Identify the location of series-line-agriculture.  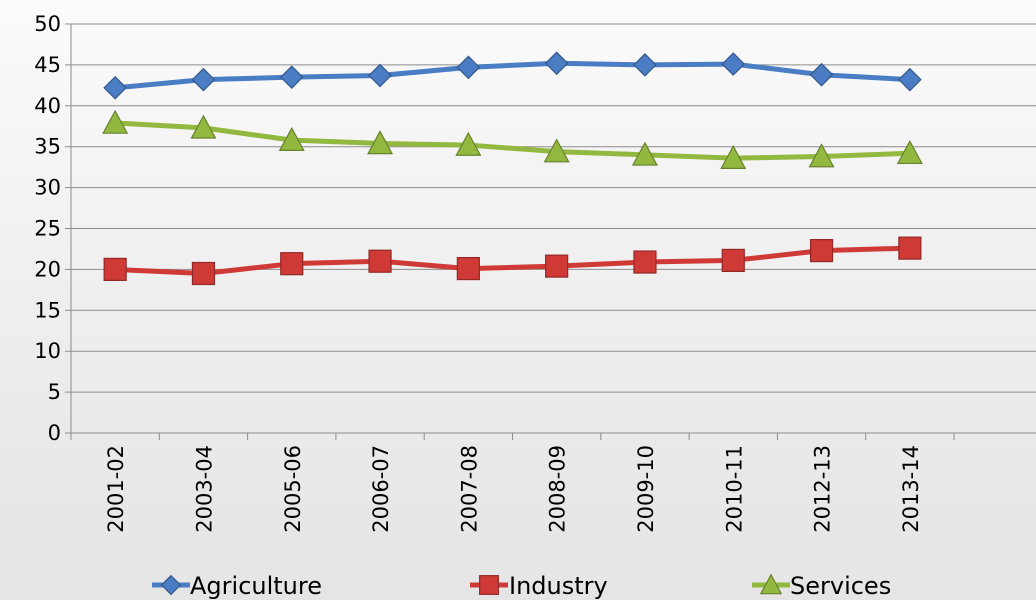
(512, 75).